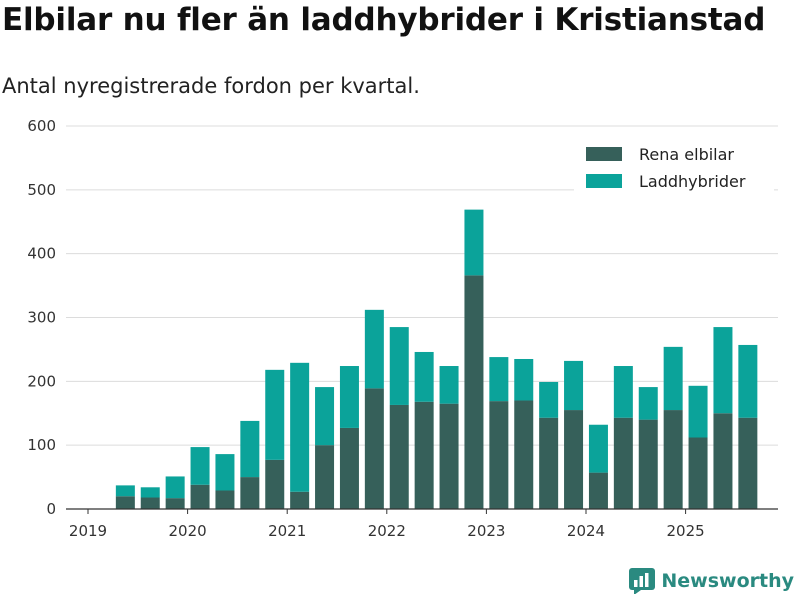  Describe the element at coordinates (211, 86) in the screenshot. I see `chart-subtitle: Antal nyregistrerade fordon per kvartal.` at that location.